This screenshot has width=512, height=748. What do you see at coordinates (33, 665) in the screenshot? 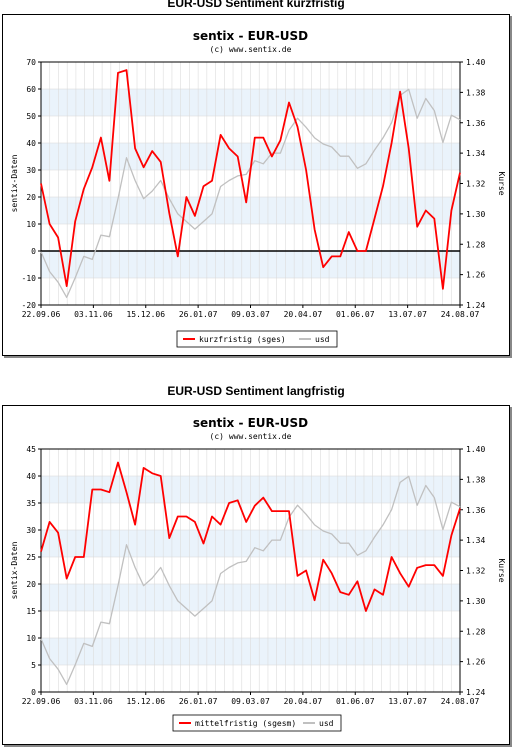
I see `y-tick-label: 5` at bounding box center [33, 665].